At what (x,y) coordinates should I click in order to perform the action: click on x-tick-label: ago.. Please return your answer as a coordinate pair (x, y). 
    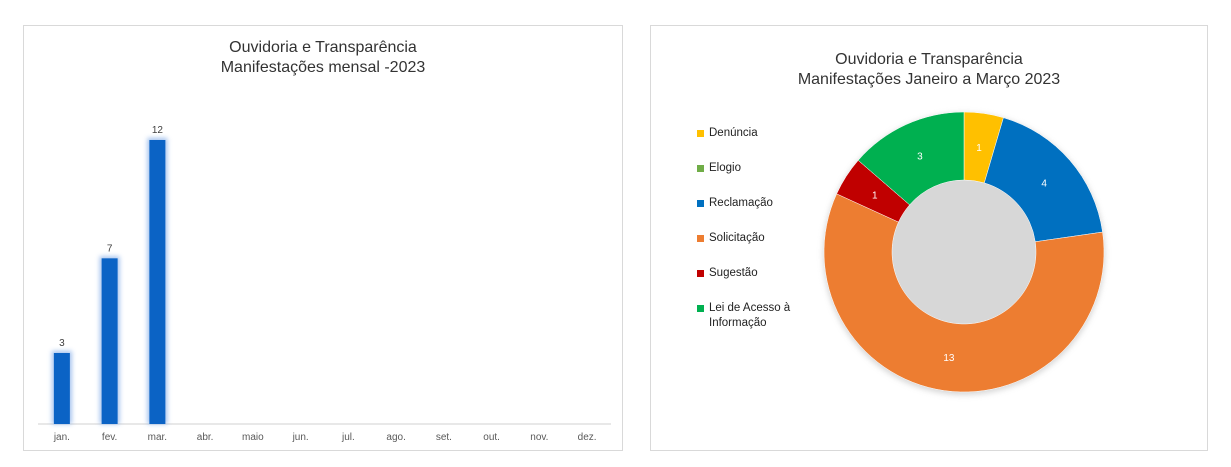
    Looking at the image, I should click on (395, 437).